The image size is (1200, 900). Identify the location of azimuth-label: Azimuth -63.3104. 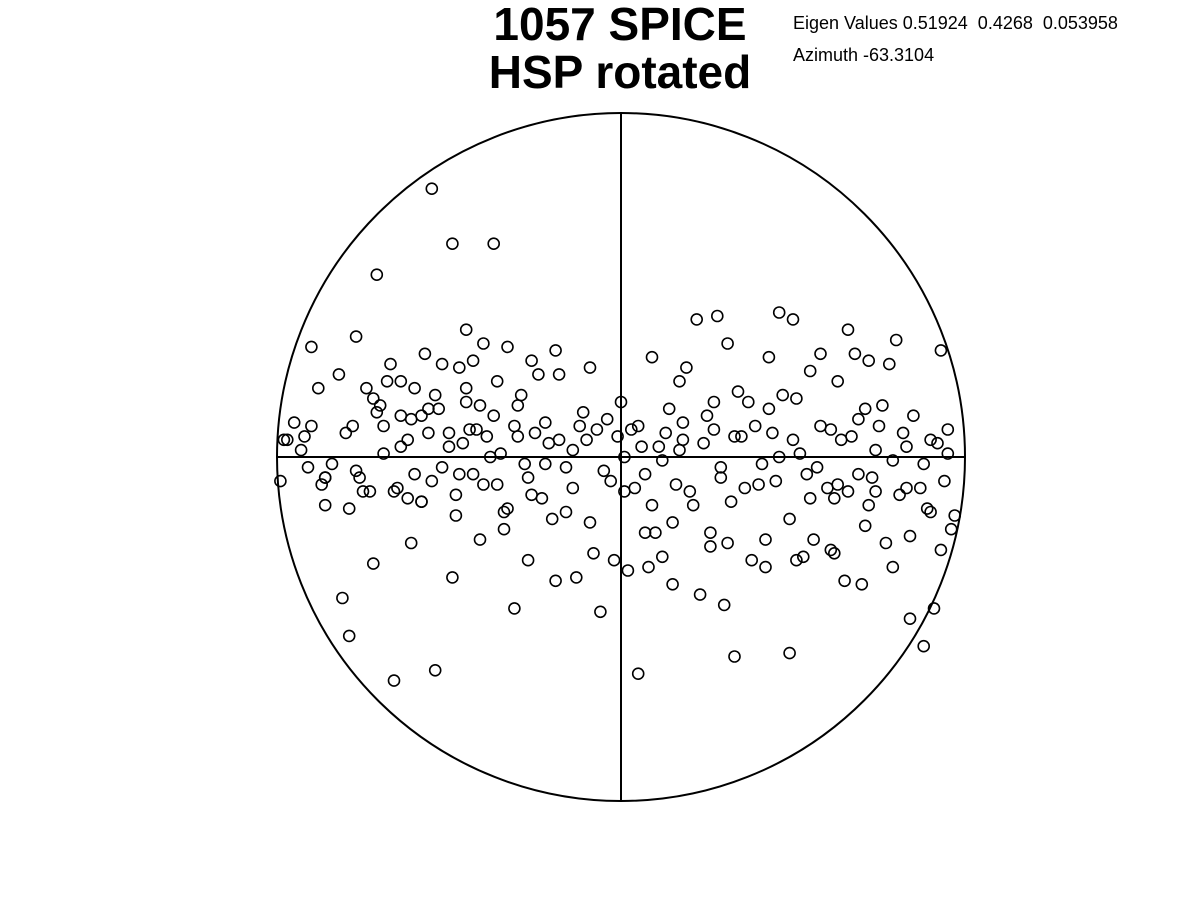
(864, 55).